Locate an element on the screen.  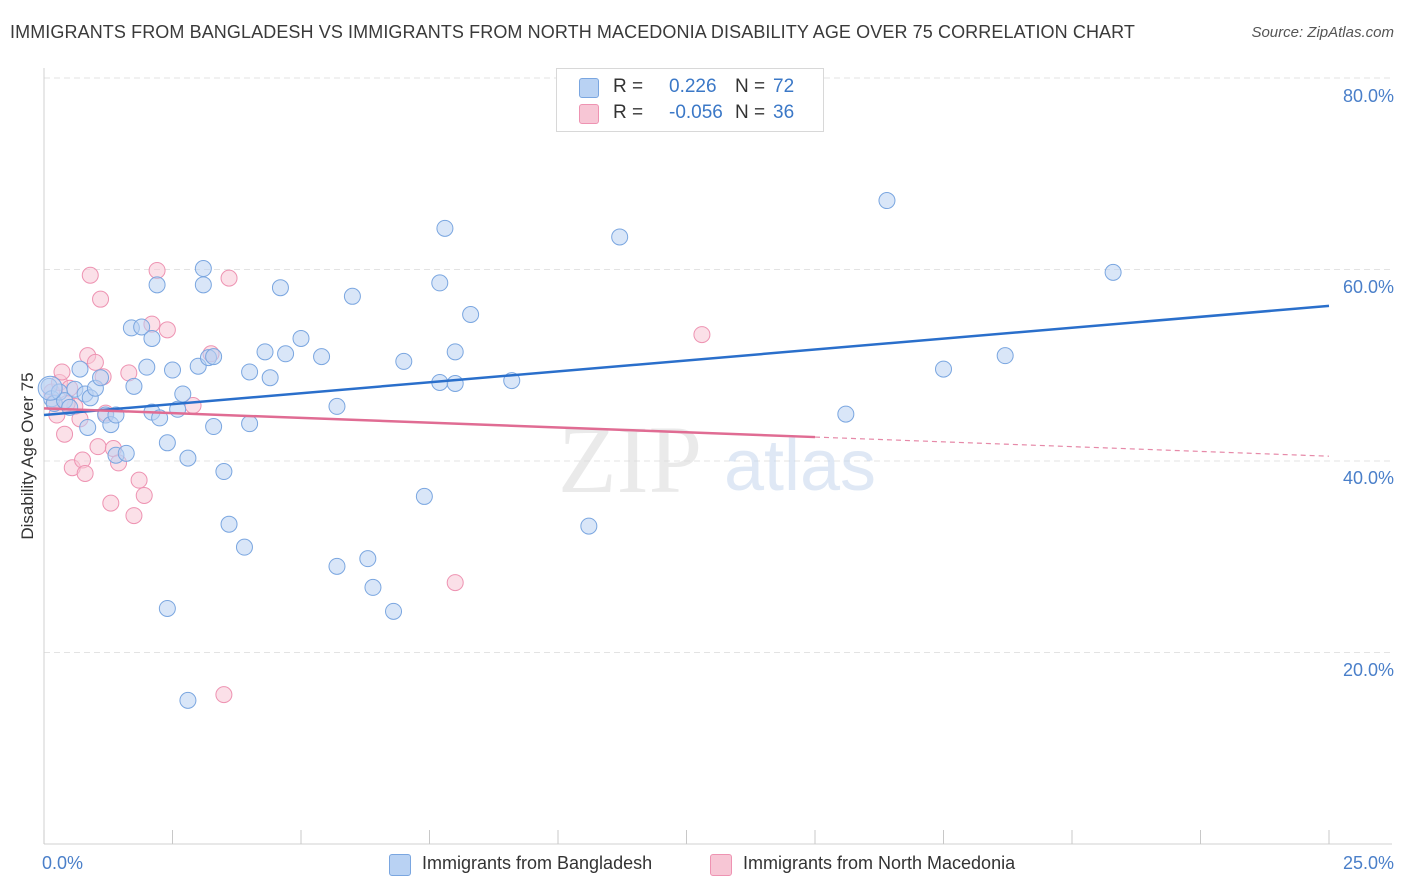
bottom-legend-swatch-bangladesh is located at coordinates (400, 865).